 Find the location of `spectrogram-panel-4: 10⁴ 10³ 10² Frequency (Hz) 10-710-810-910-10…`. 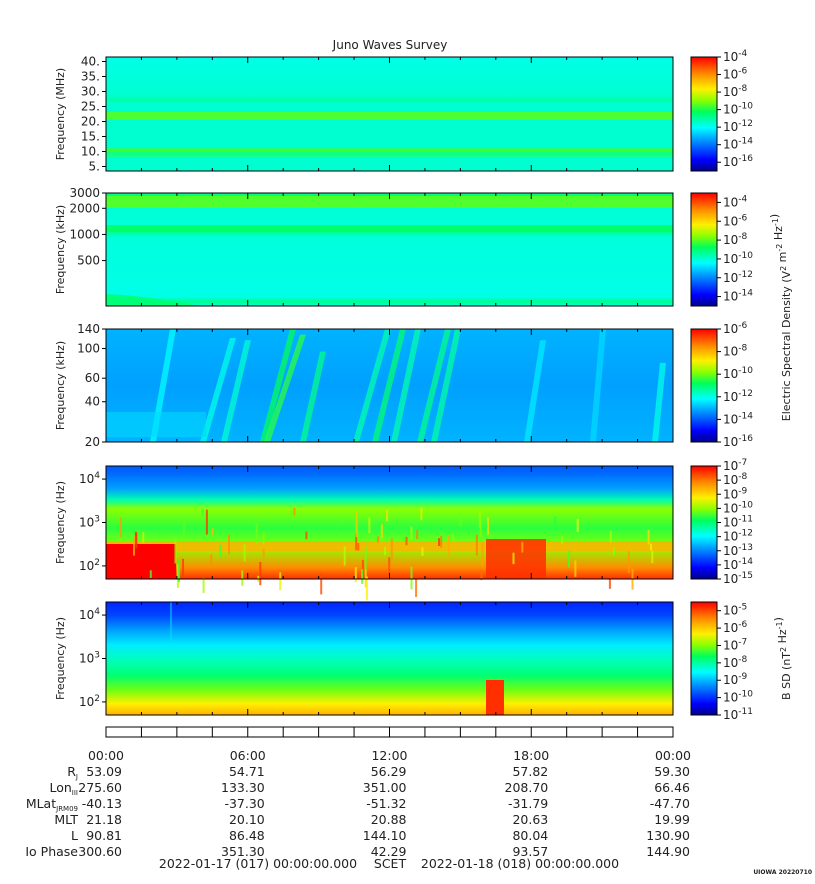

spectrogram-panel-4: 10⁴ 10³ 10² Frequency (Hz) 10-710-810-910-10… is located at coordinates (403, 529).